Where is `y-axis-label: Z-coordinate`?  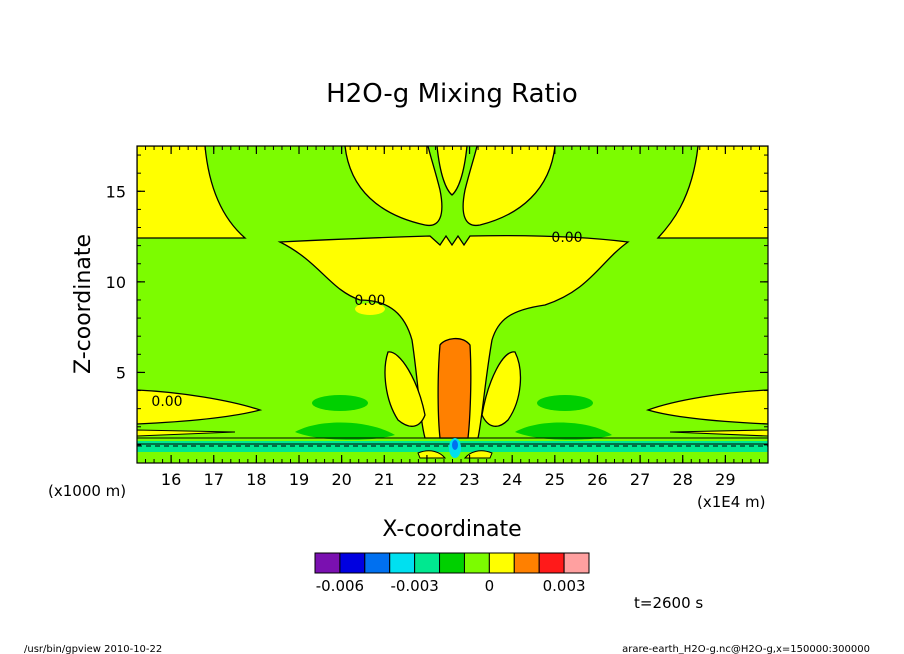 y-axis-label: Z-coordinate is located at coordinates (83, 304).